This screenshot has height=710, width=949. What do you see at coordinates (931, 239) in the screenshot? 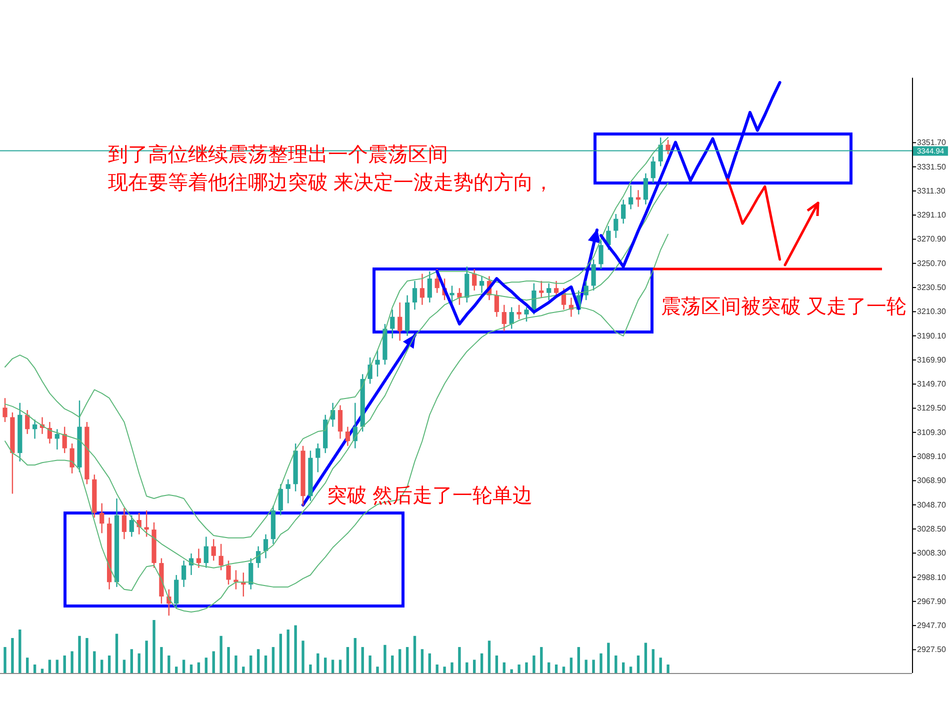
I see `y-tick-label: 3270.90` at bounding box center [931, 239].